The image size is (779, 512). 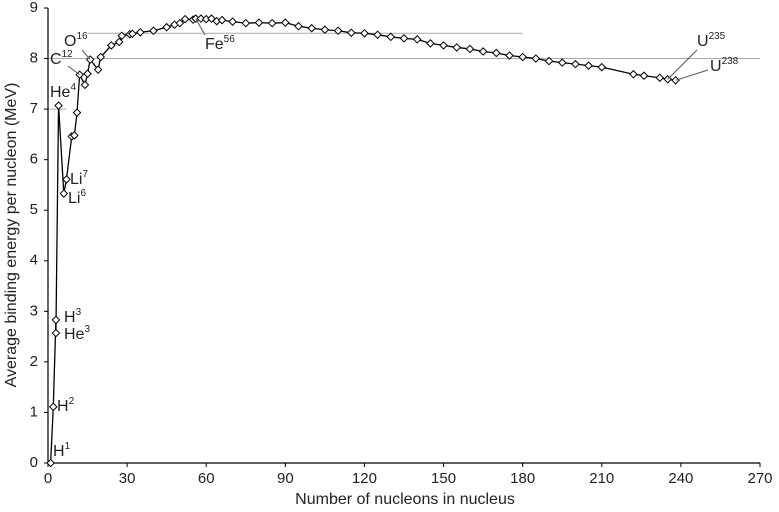 What do you see at coordinates (285, 478) in the screenshot?
I see `x-tick-label: 90` at bounding box center [285, 478].